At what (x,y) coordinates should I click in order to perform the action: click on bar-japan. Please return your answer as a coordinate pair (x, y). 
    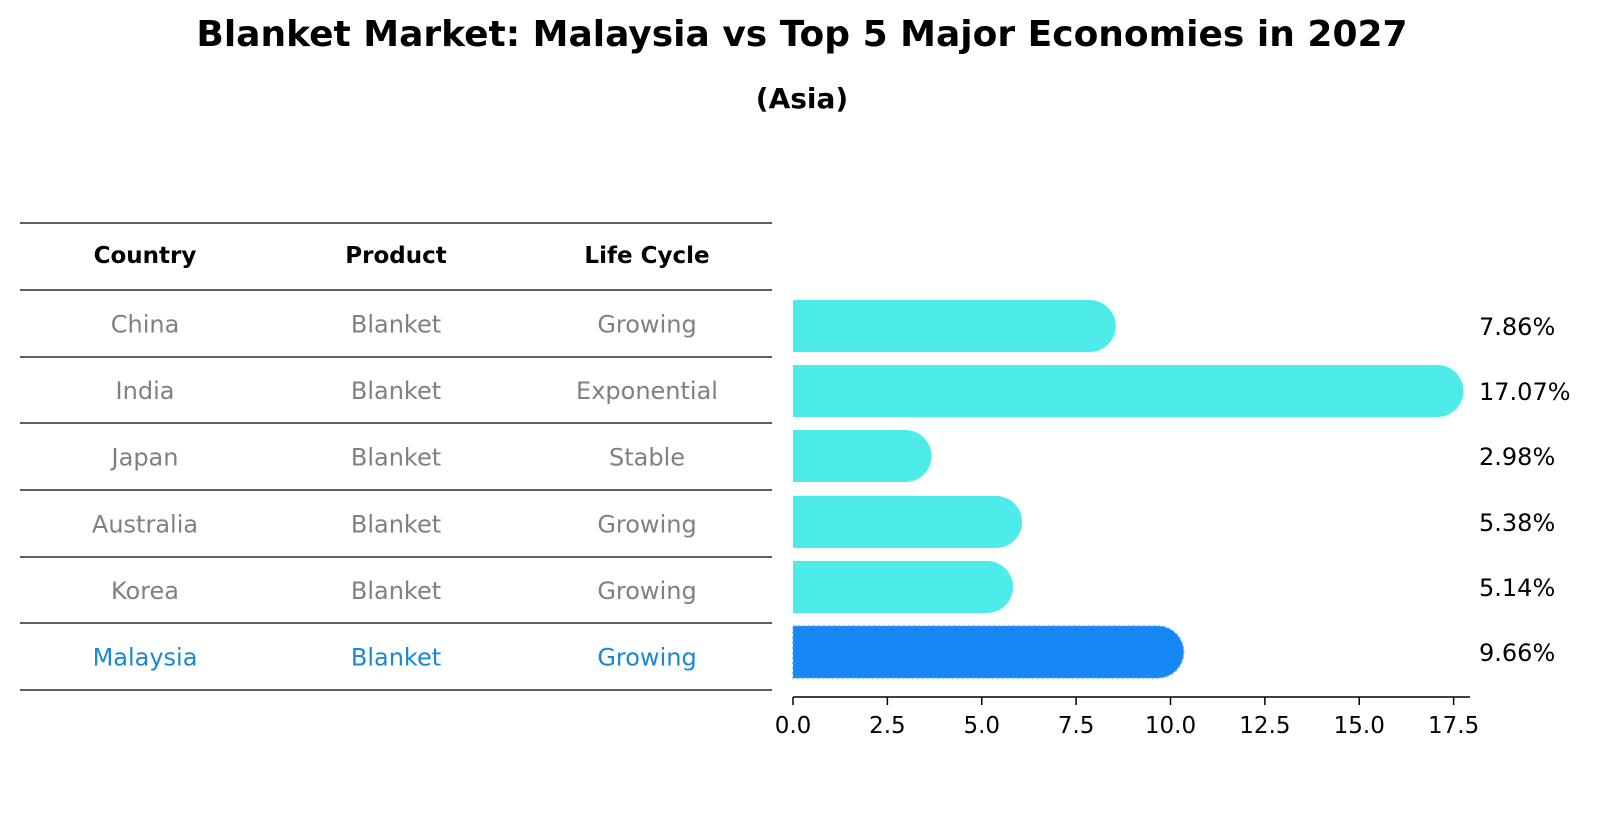
    Looking at the image, I should click on (862, 456).